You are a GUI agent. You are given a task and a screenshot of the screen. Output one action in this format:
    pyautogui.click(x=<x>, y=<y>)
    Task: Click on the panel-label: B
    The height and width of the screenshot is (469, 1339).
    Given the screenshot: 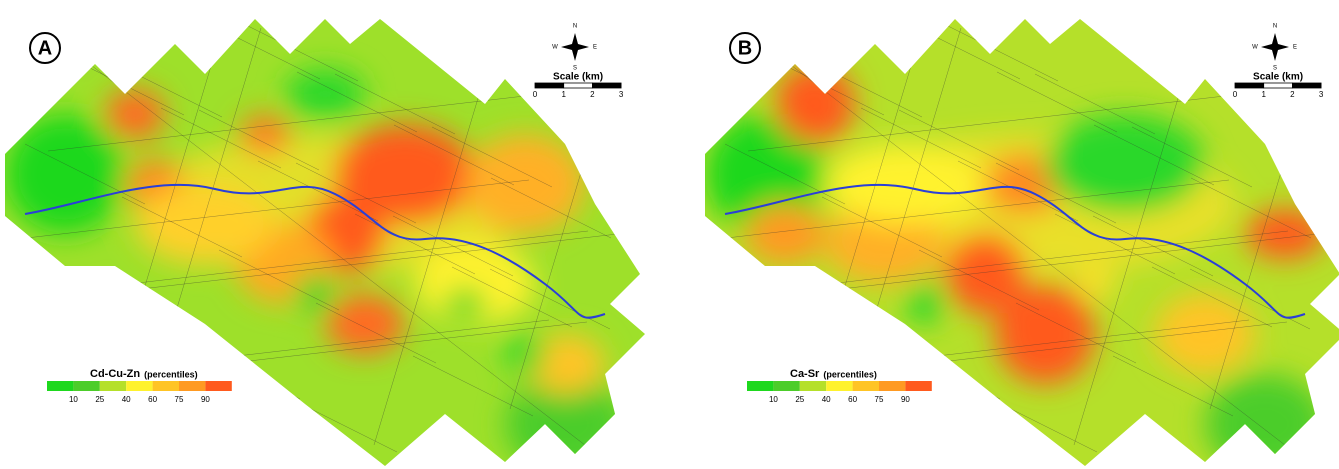 What is the action you would take?
    pyautogui.click(x=745, y=48)
    